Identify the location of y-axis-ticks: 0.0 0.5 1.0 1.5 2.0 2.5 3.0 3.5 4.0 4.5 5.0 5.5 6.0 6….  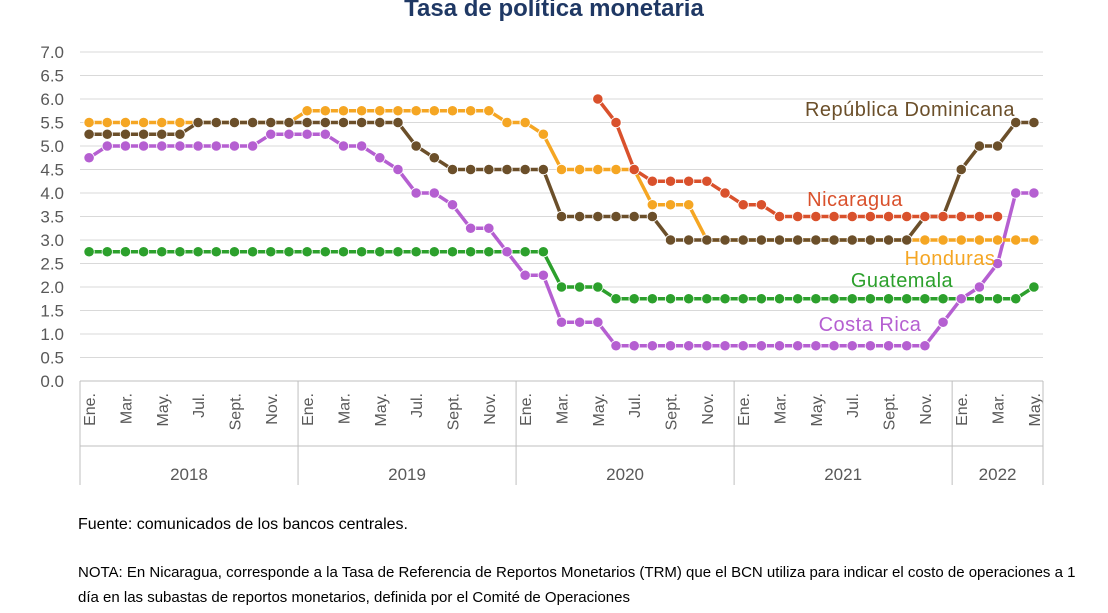
(52, 217).